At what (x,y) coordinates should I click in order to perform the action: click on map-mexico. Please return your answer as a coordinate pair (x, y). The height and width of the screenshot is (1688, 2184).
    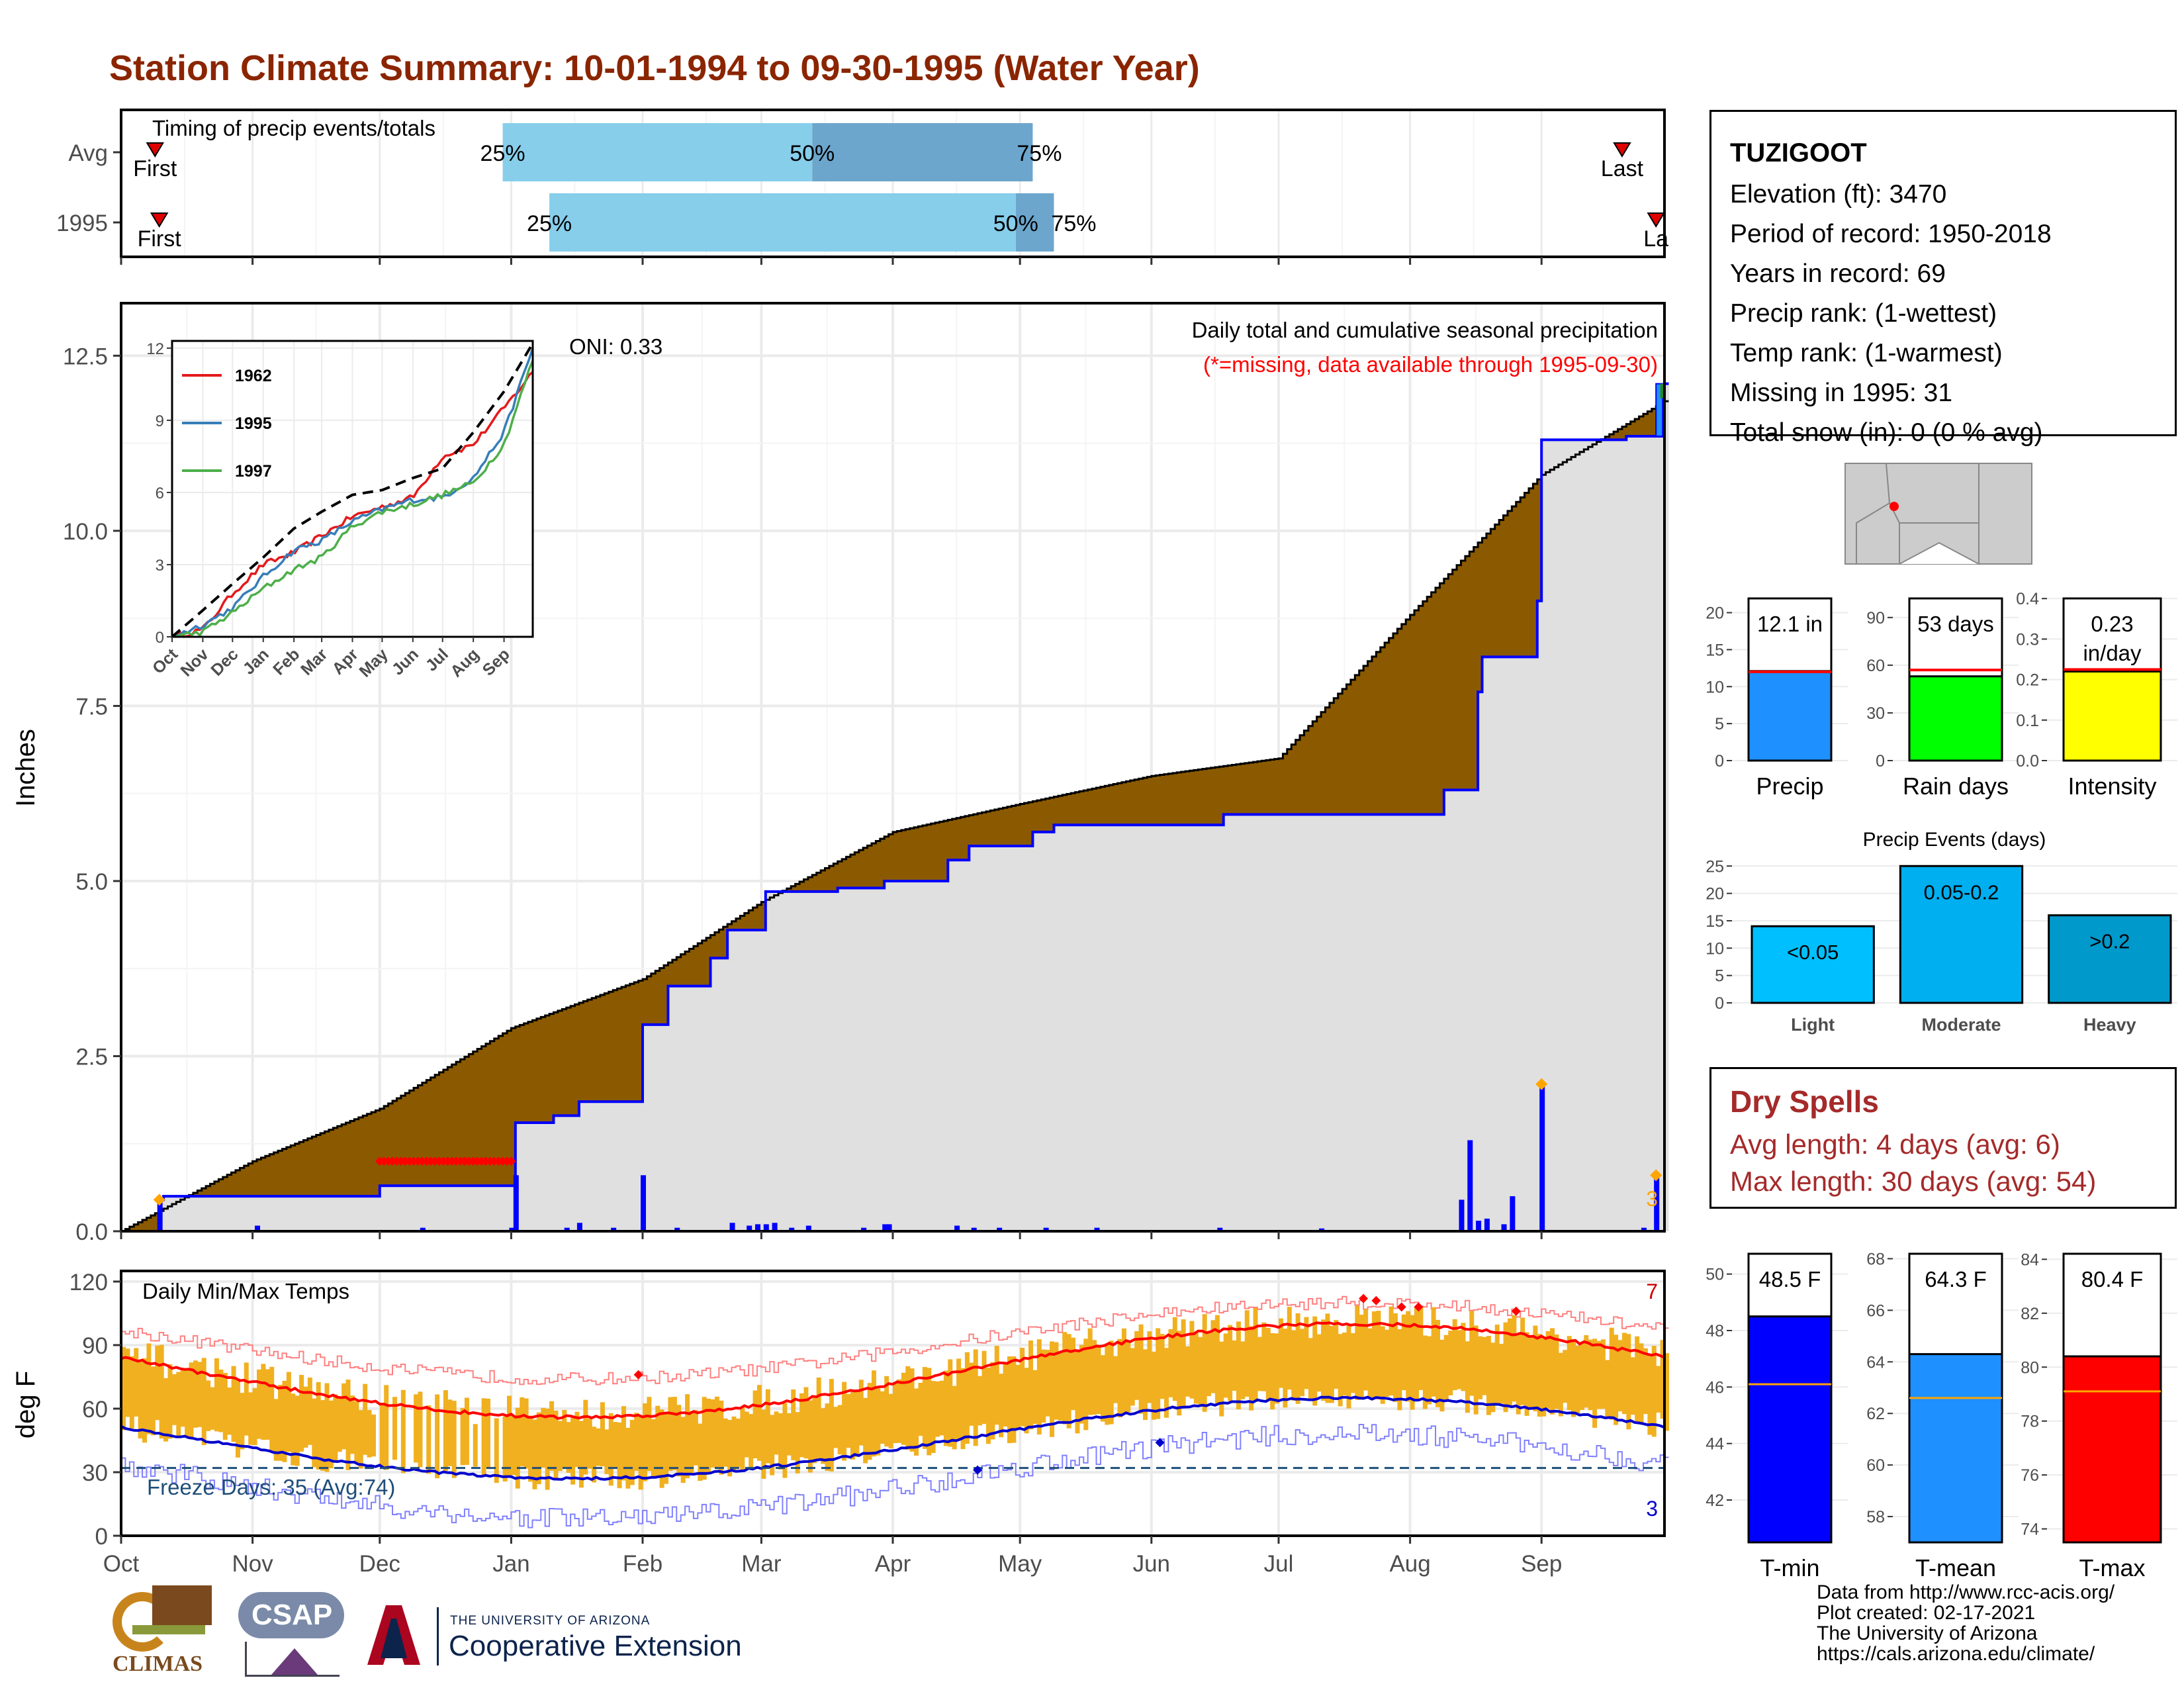
    Looking at the image, I should click on (1965, 553).